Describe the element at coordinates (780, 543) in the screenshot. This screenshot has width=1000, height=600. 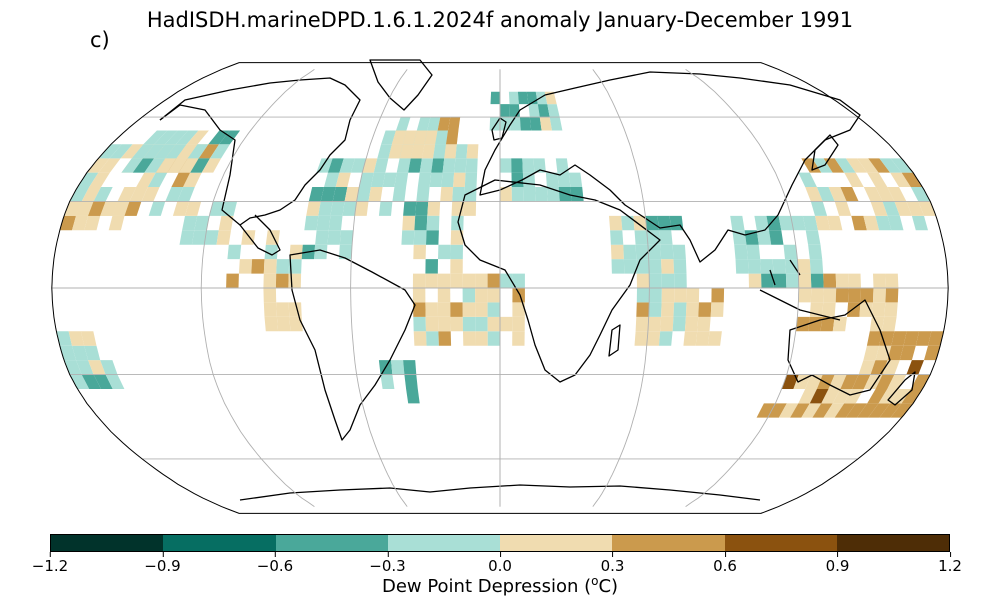
I see `colorbar-segment` at that location.